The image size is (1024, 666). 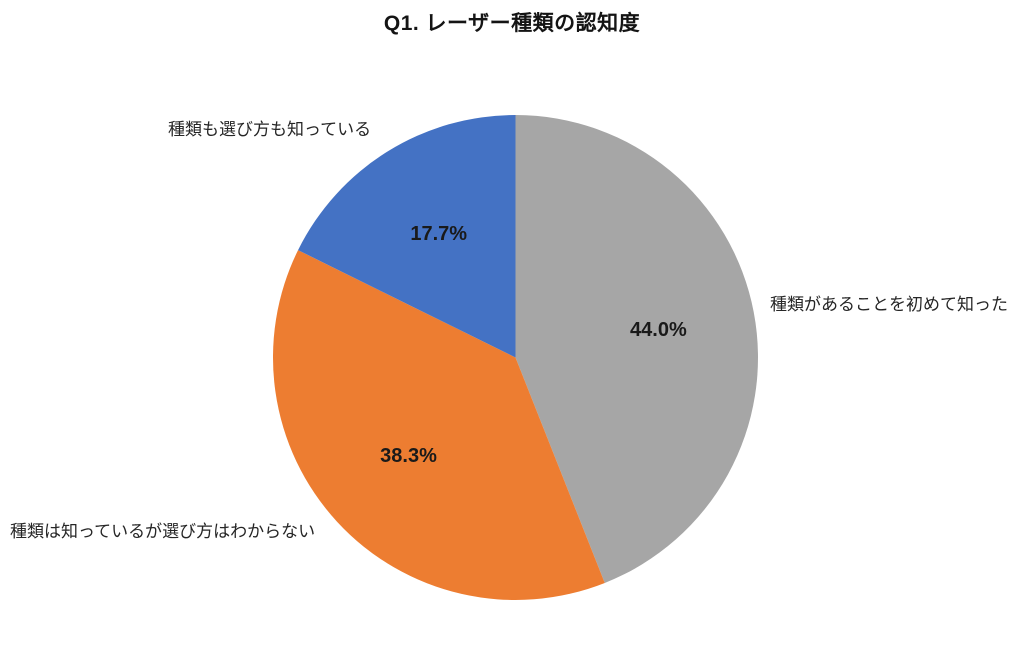 What do you see at coordinates (163, 531) in the screenshot?
I see `slice-label-know-type-not-choice: 種類は知っているが選び方はわからない` at bounding box center [163, 531].